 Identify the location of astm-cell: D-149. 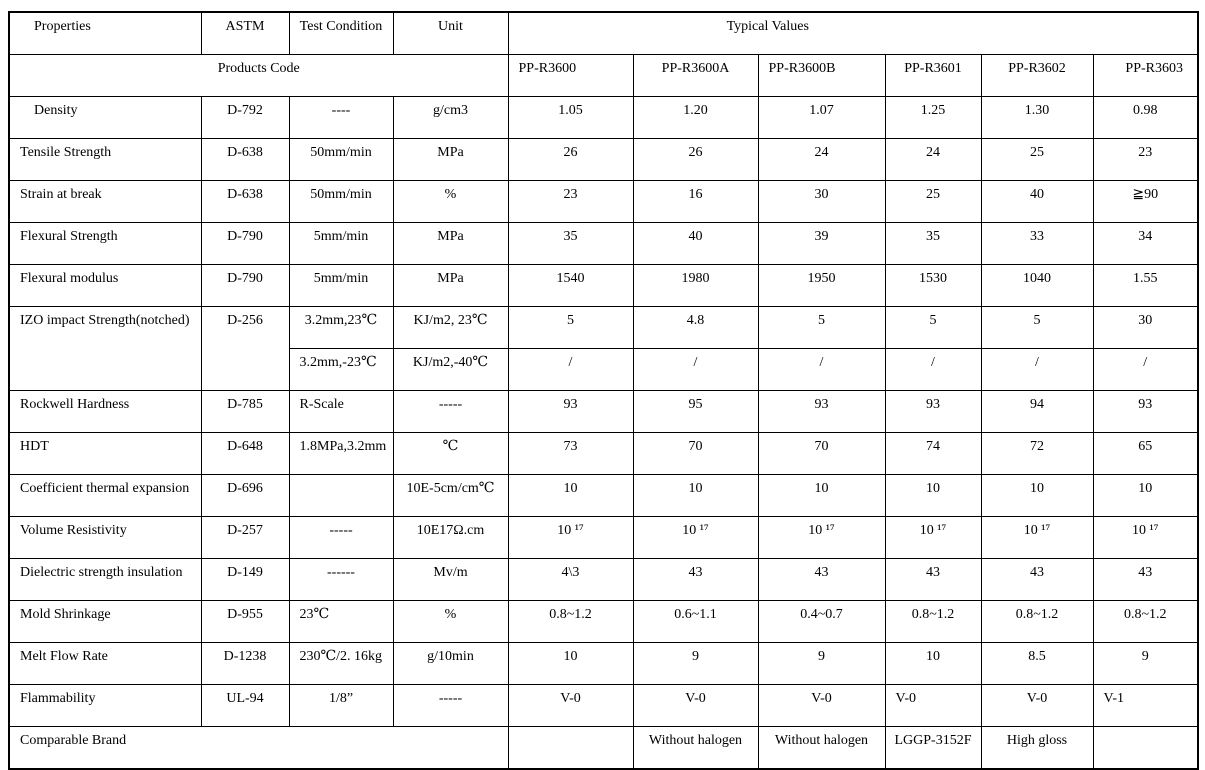
(245, 579).